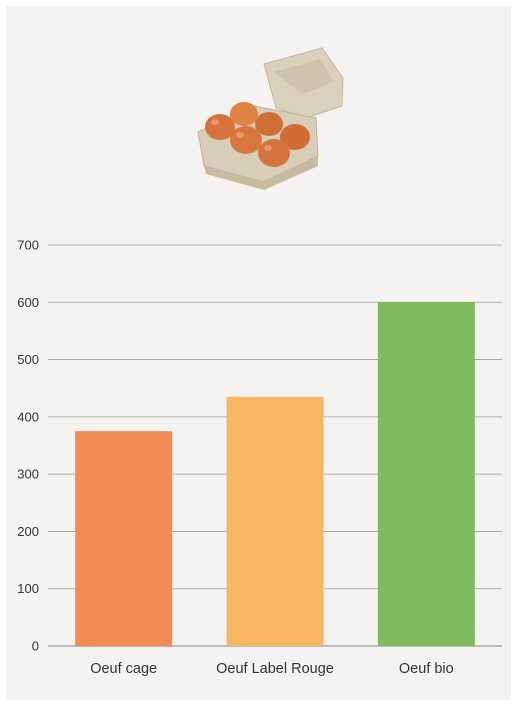 The height and width of the screenshot is (706, 517). What do you see at coordinates (426, 669) in the screenshot?
I see `x-category-label: Oeuf bio` at bounding box center [426, 669].